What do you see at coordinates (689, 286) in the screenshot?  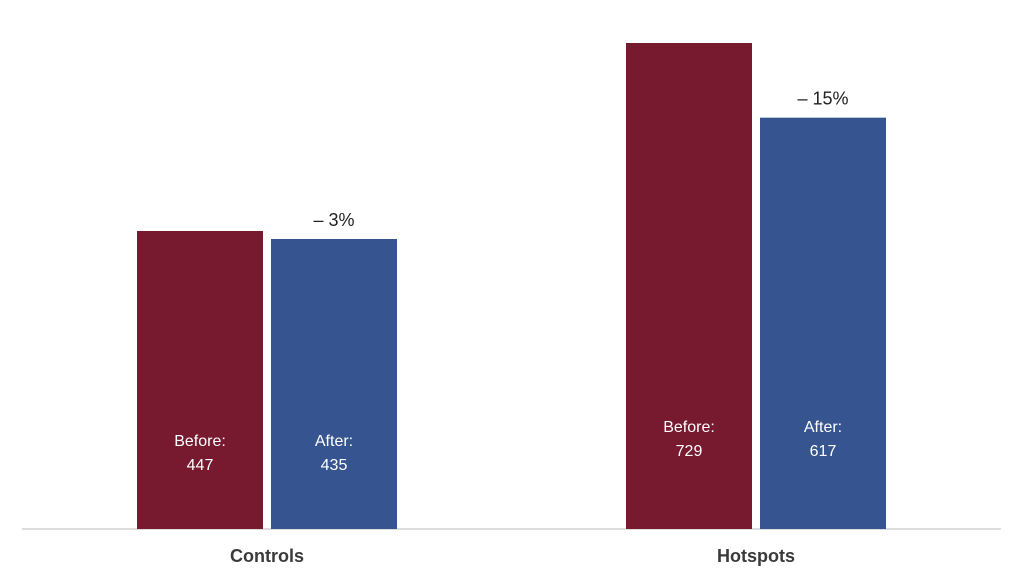 I see `bar-hotspots-before` at bounding box center [689, 286].